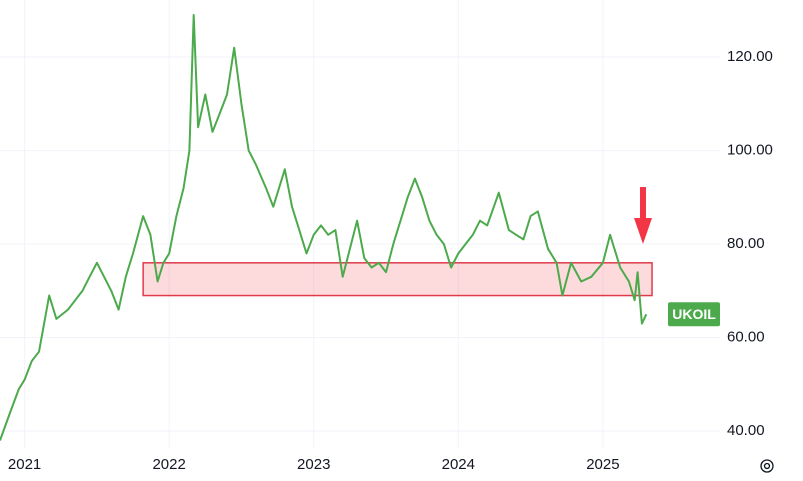 This screenshot has height=481, width=803. What do you see at coordinates (746, 430) in the screenshot?
I see `y-tick-label: 40.00` at bounding box center [746, 430].